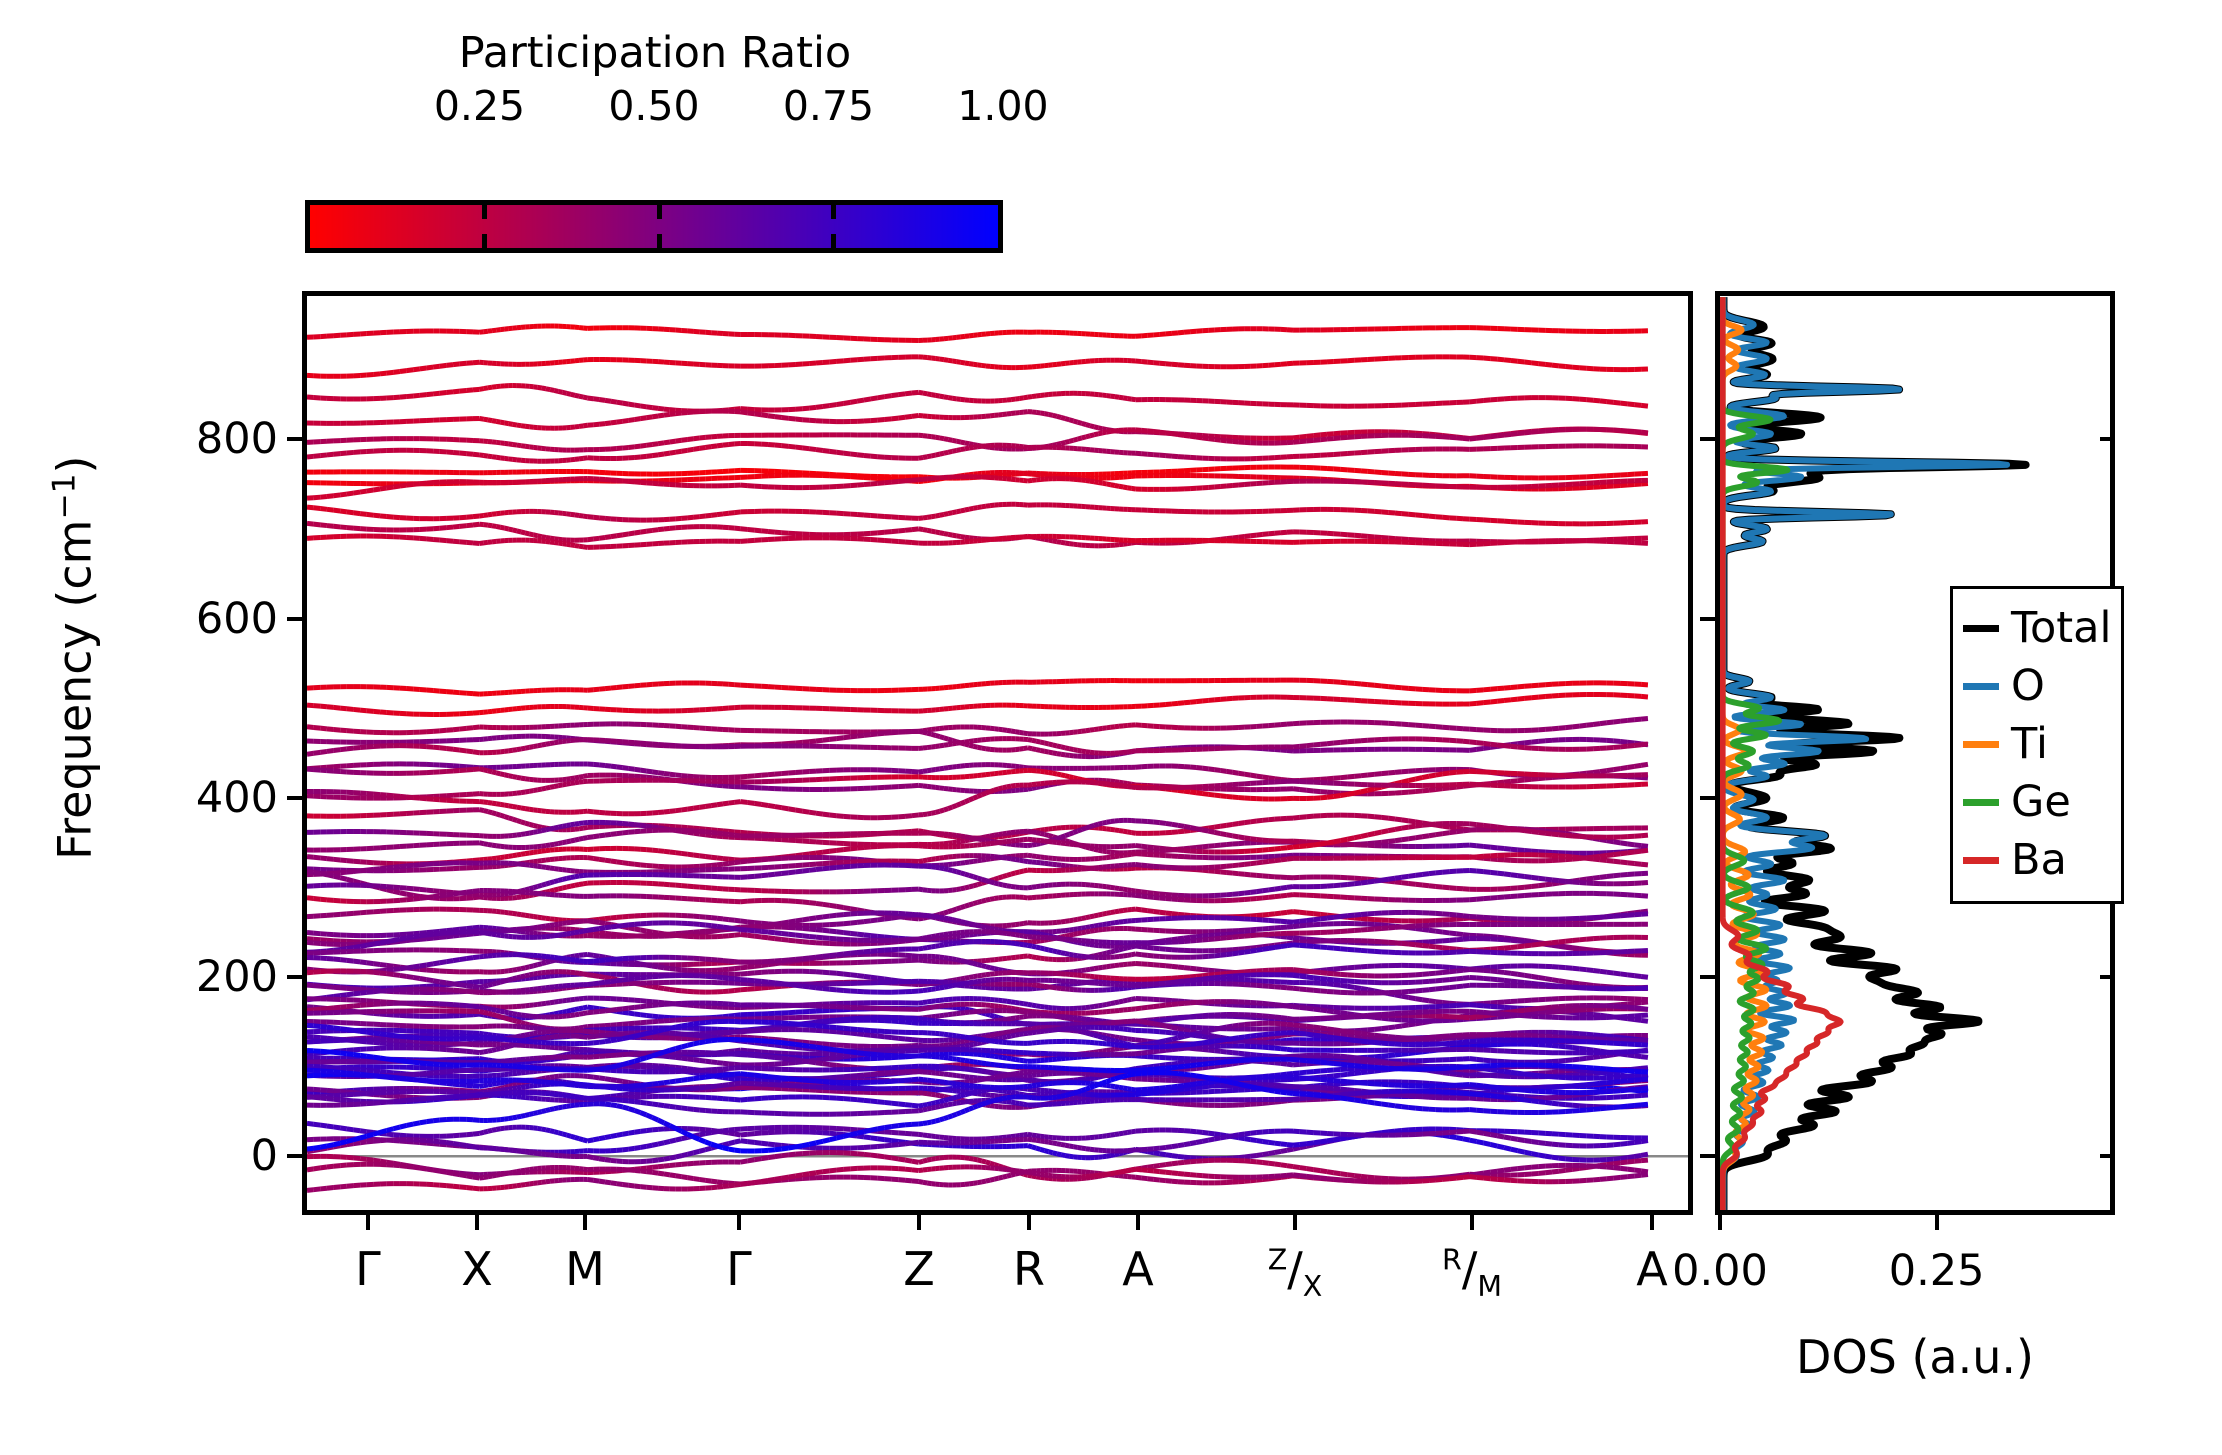 The width and height of the screenshot is (2222, 1455). I want to click on band-y-tick-label: 200, so click(236, 977).